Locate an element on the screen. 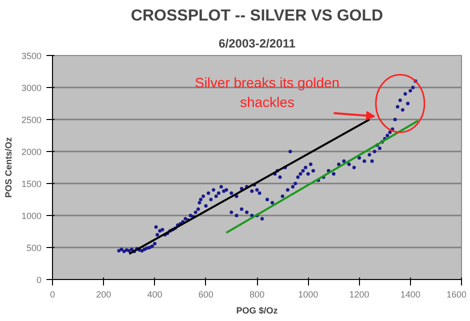 The width and height of the screenshot is (470, 321). y-tick-label: 2000 is located at coordinates (31, 152).